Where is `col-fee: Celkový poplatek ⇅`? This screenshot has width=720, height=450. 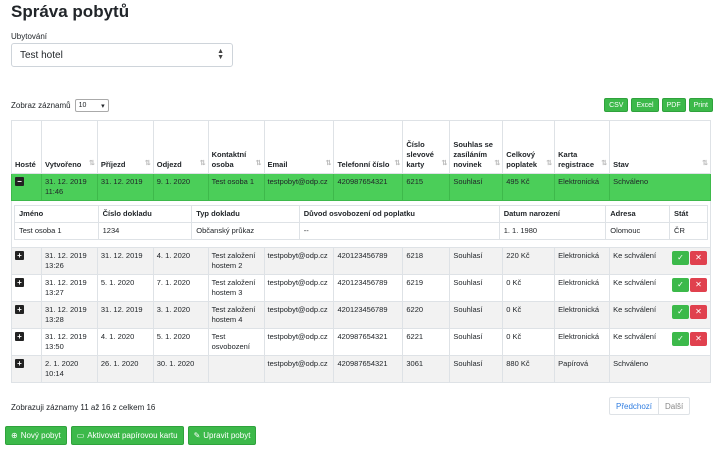
col-fee: Celkový poplatek ⇅ is located at coordinates (529, 147).